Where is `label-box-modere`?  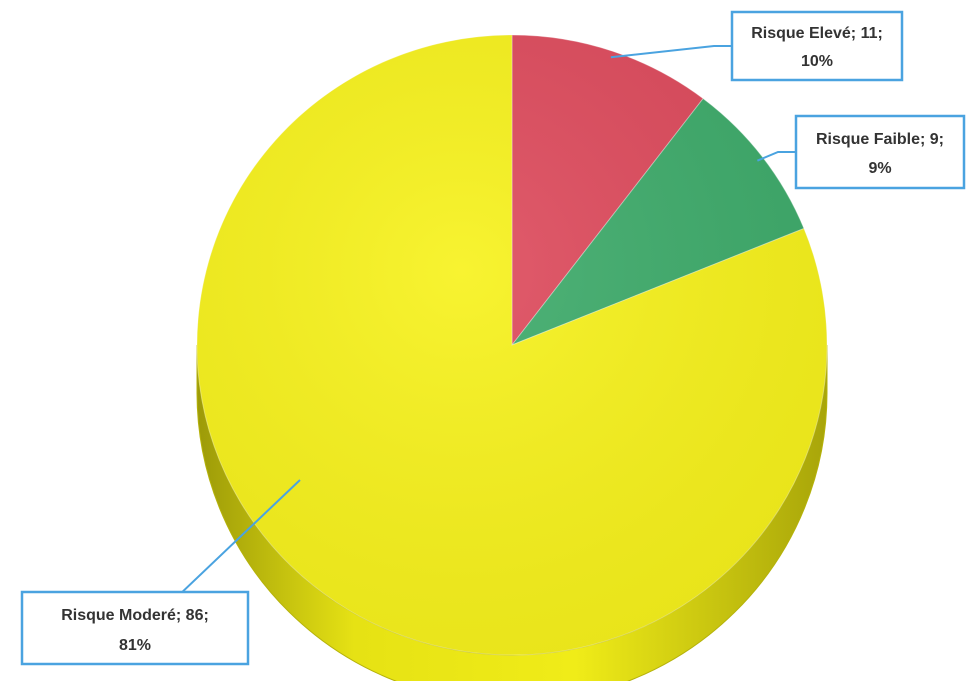 label-box-modere is located at coordinates (135, 628).